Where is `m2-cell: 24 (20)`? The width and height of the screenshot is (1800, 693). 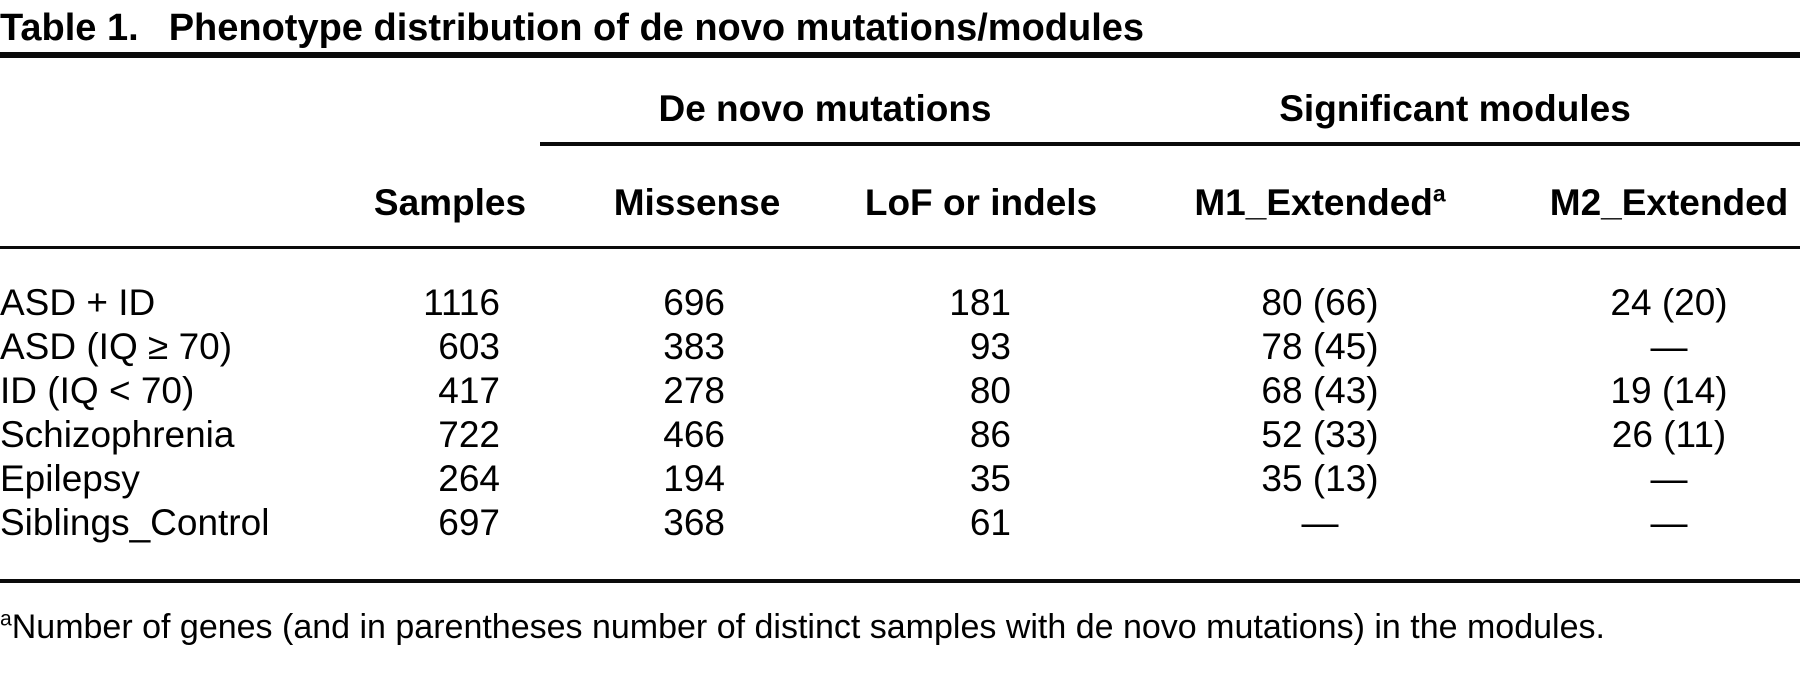 m2-cell: 24 (20) is located at coordinates (1669, 302).